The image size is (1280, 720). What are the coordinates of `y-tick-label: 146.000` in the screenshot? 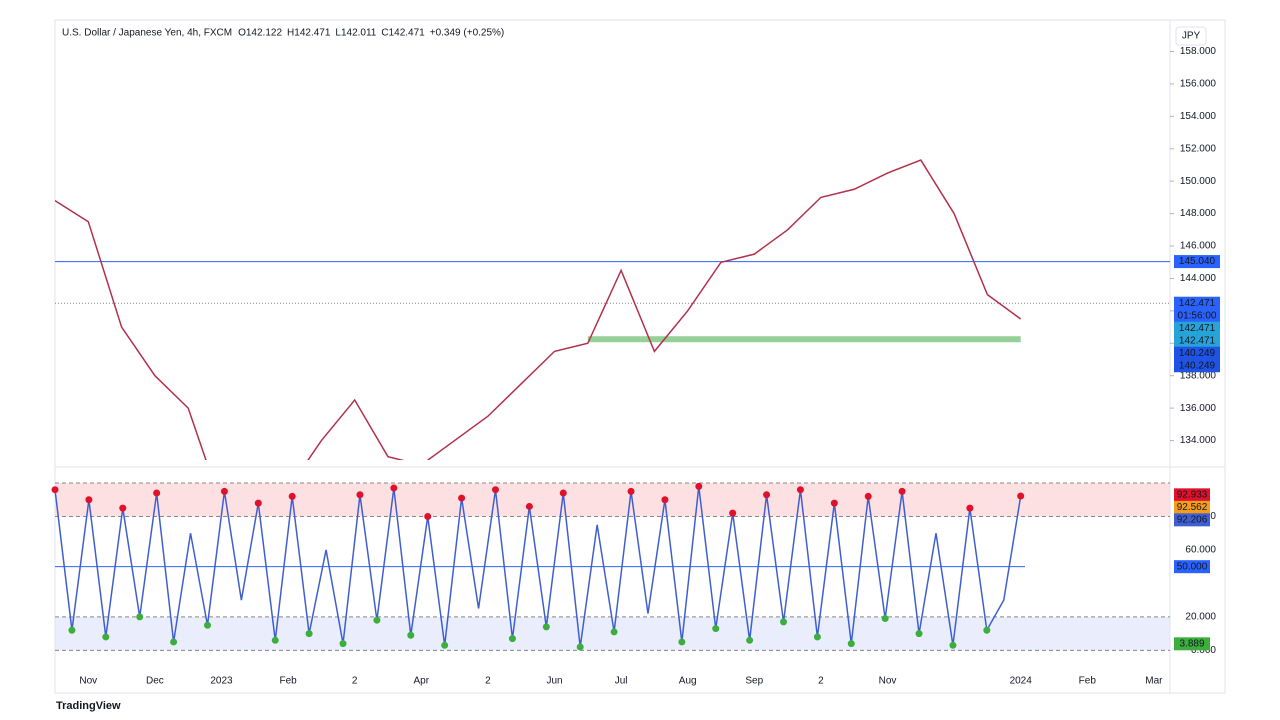 It's located at (1198, 246).